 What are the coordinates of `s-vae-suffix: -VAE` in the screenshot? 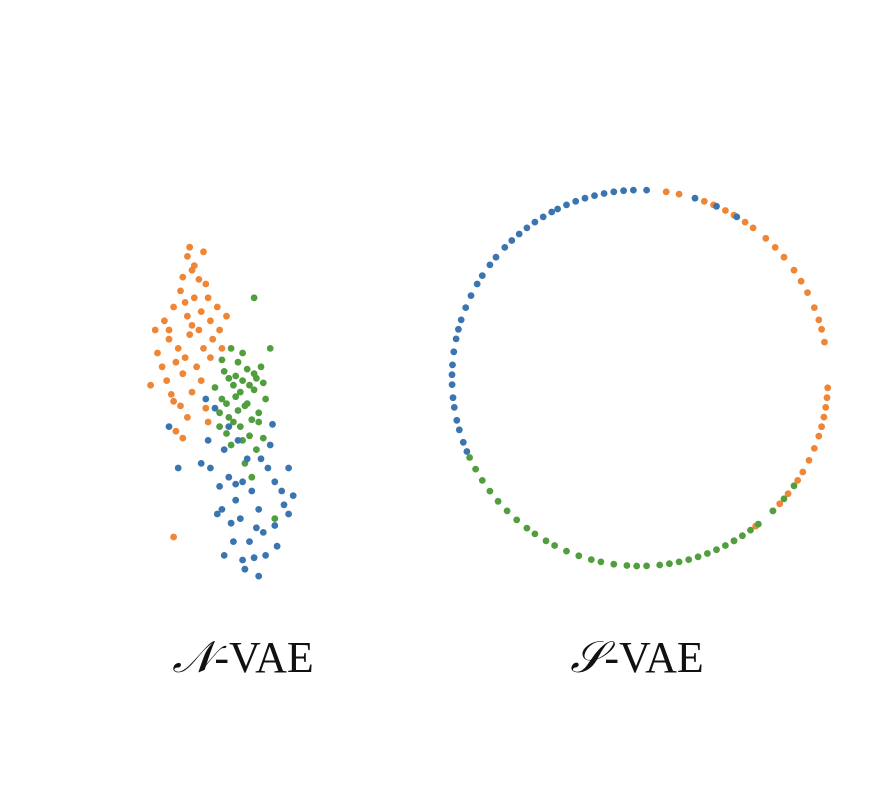 It's located at (653, 657).